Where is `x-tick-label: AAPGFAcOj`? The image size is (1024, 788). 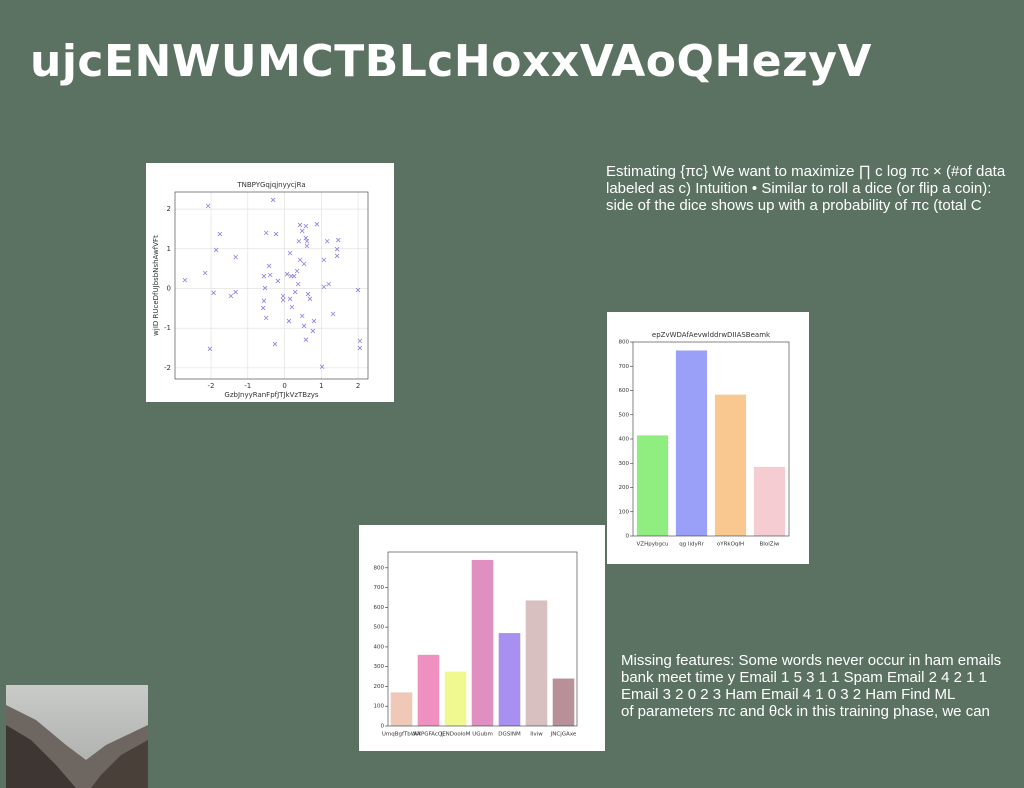
x-tick-label: AAPGFAcOj is located at coordinates (428, 735).